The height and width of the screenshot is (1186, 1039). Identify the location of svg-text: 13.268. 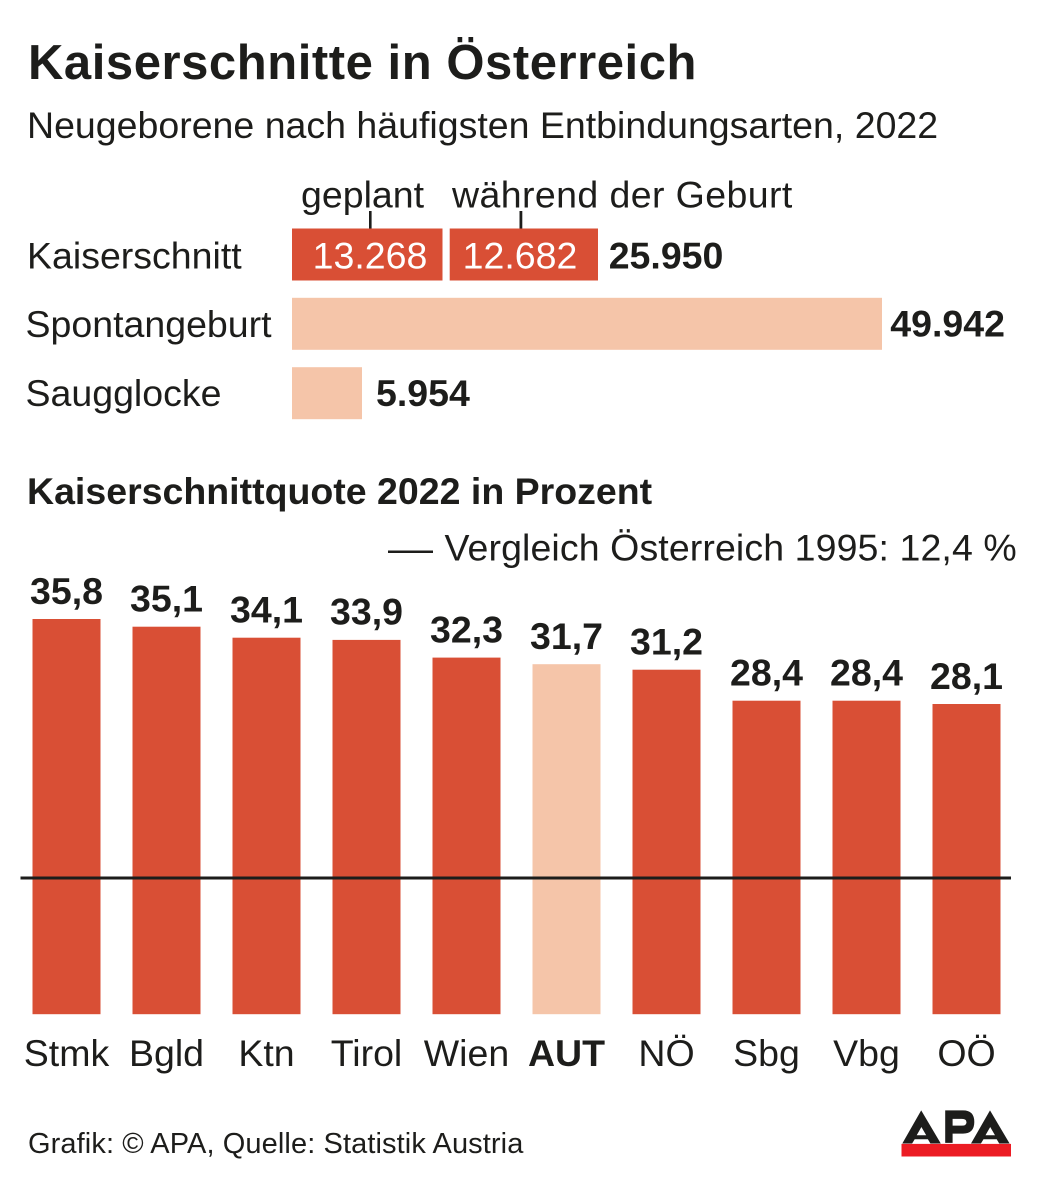
(370, 256).